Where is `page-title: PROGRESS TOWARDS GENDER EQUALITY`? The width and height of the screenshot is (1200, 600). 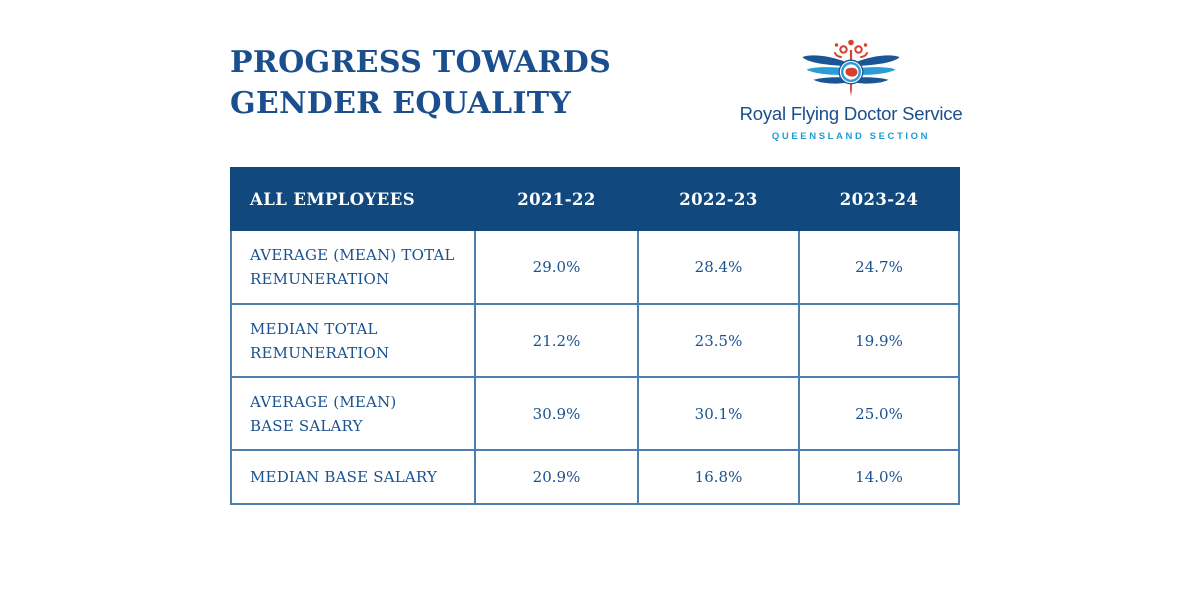
page-title: PROGRESS TOWARDS GENDER EQUALITY is located at coordinates (420, 83).